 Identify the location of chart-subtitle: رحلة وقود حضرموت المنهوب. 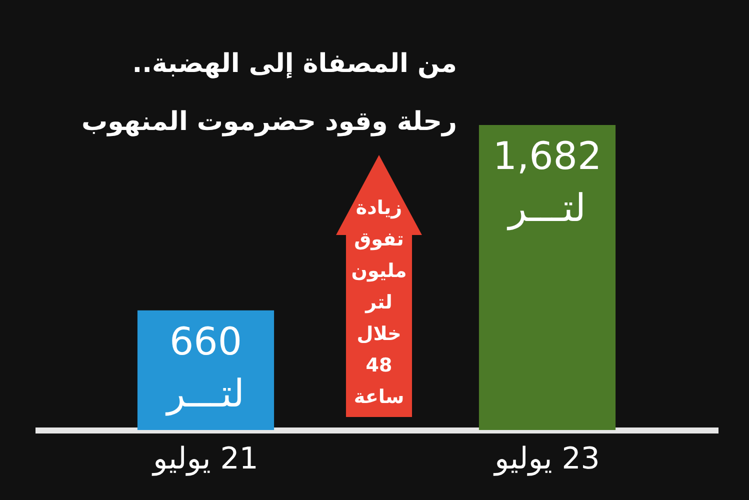
(269, 122).